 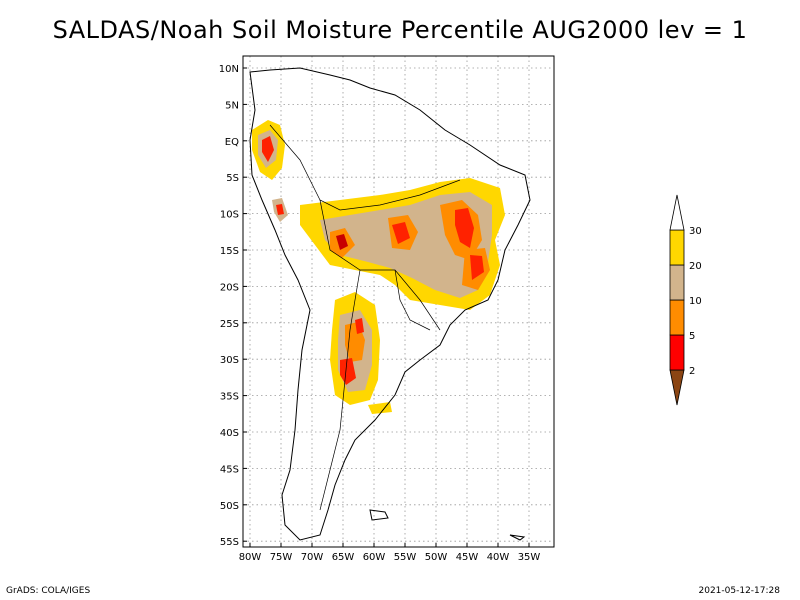 What do you see at coordinates (232, 142) in the screenshot?
I see `lat-tick-label: EQ` at bounding box center [232, 142].